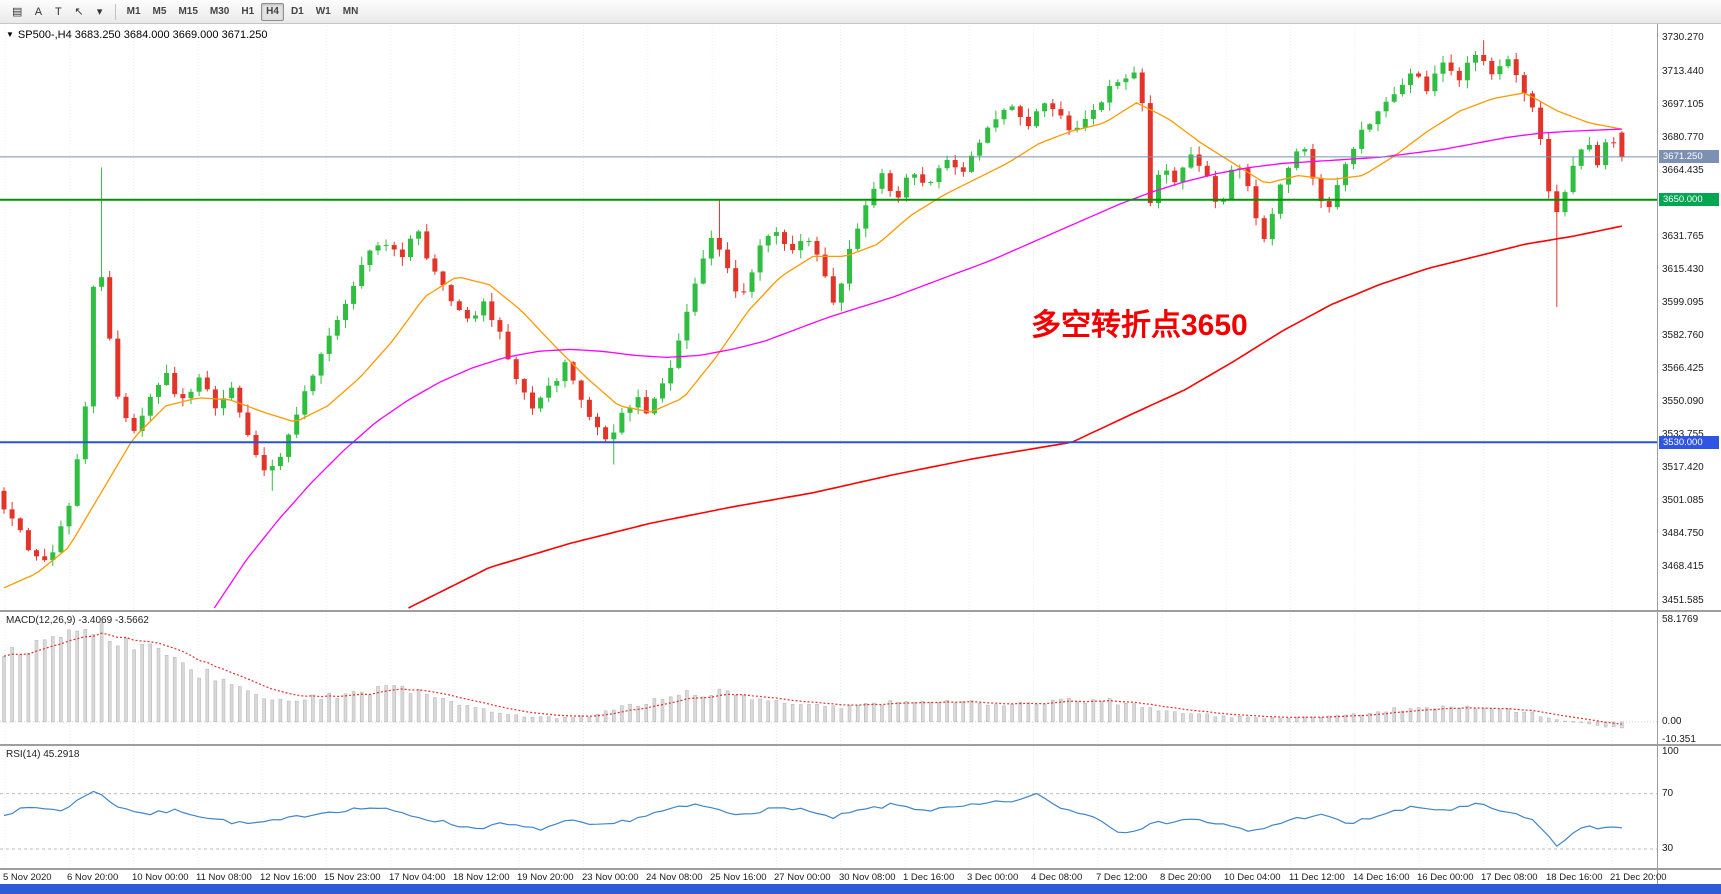 The image size is (1721, 894). Describe the element at coordinates (248, 11) in the screenshot. I see `timeframe-h1: H1` at that location.